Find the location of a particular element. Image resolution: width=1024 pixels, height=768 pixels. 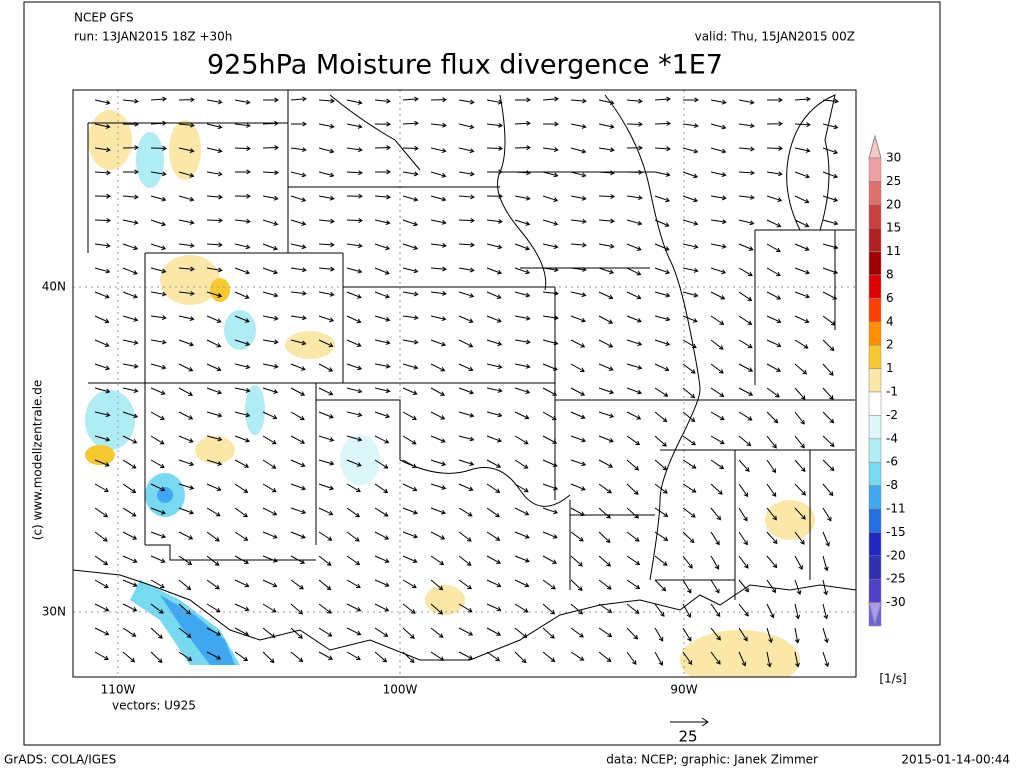

colorbar-label: 15 is located at coordinates (893, 228).